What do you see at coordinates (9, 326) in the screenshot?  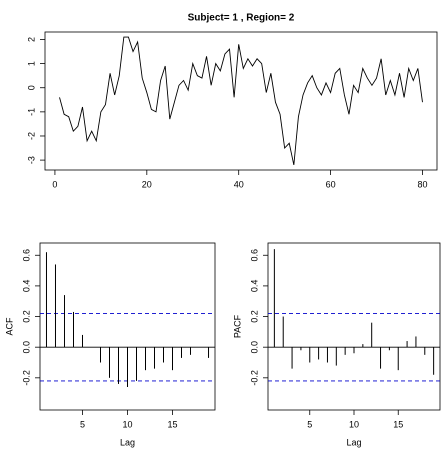 I see `y-axis-label: ACF` at bounding box center [9, 326].